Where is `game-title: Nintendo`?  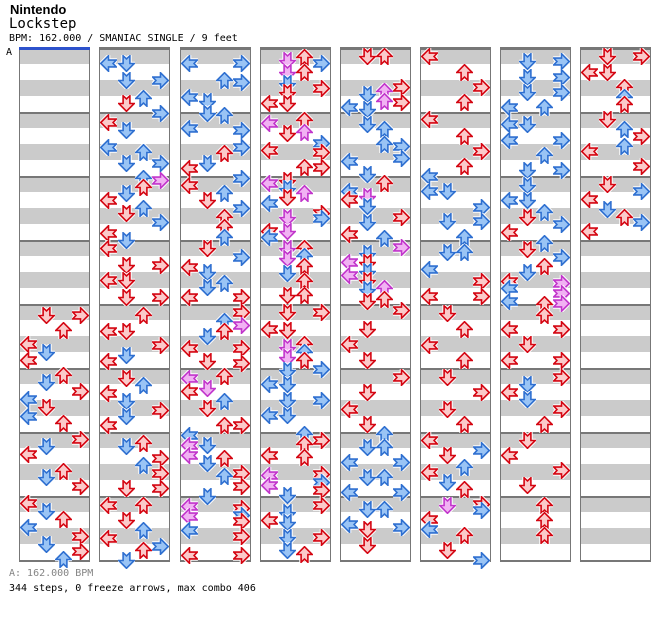
game-title: Nintendo is located at coordinates (38, 9).